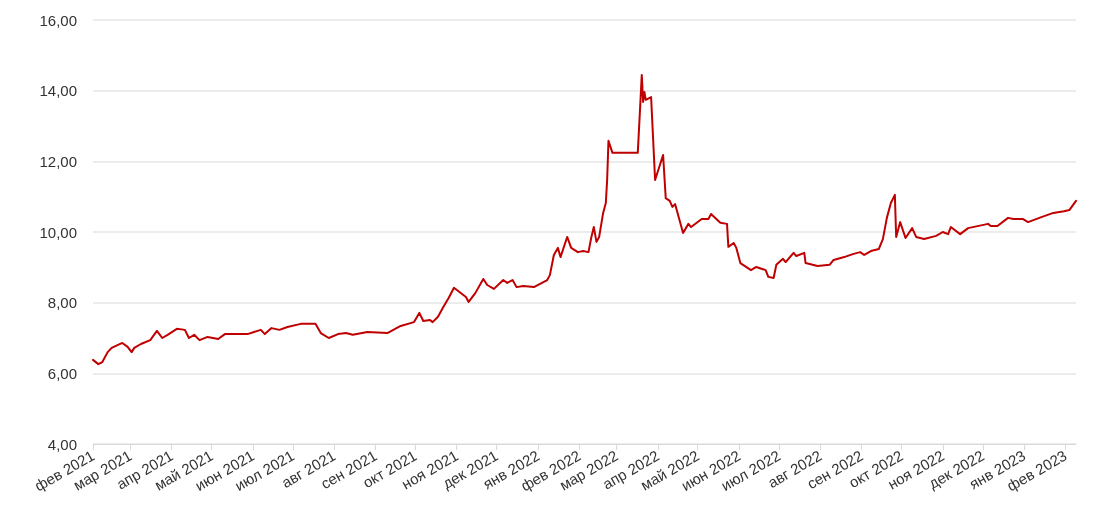 The width and height of the screenshot is (1100, 530). Describe the element at coordinates (62, 303) in the screenshot. I see `y-tick-label: 8,00` at that location.